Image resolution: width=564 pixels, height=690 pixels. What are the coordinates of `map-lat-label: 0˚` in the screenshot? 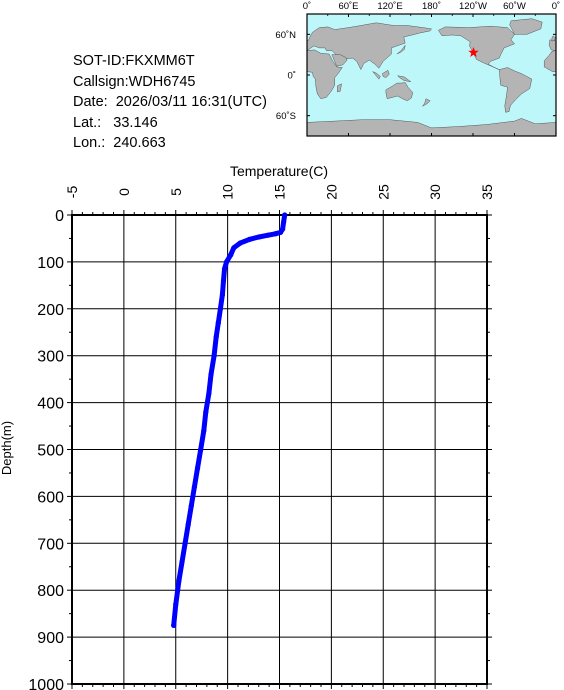 It's located at (292, 76).